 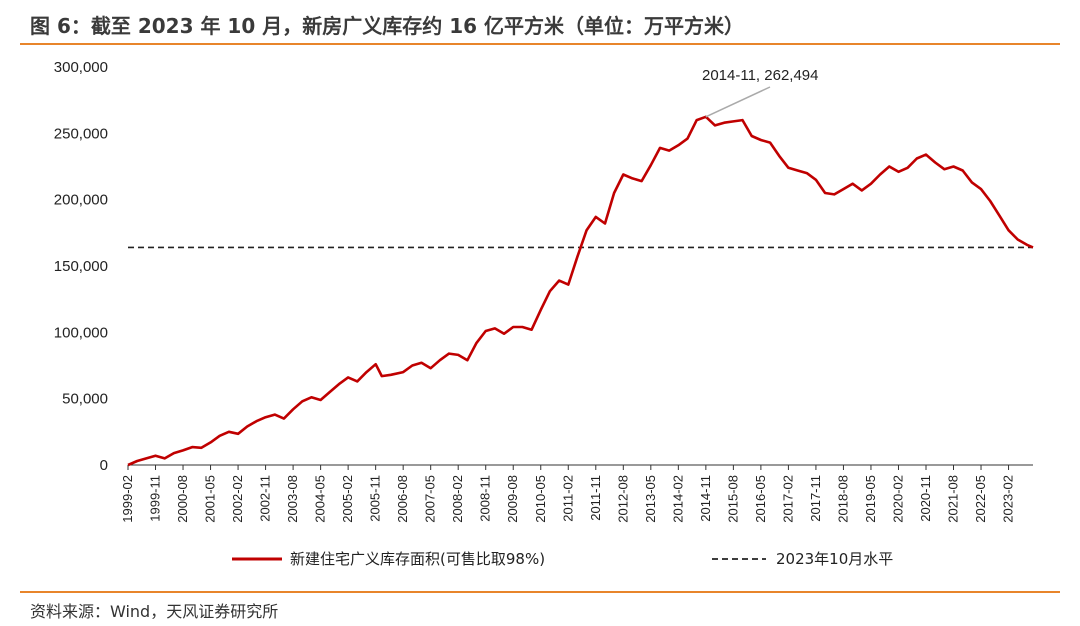 I want to click on y-tick-label: 0, so click(x=104, y=465).